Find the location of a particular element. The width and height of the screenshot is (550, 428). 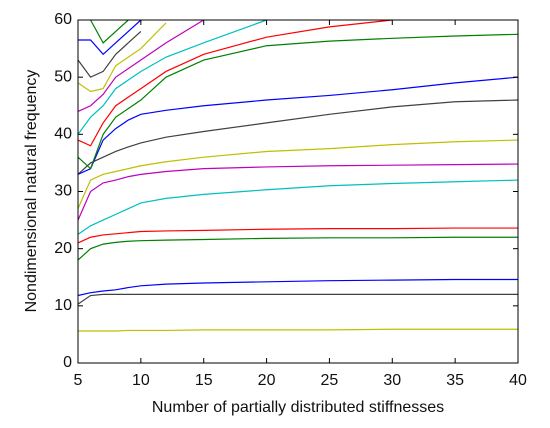

y-tick-label: 50 is located at coordinates (63, 76).